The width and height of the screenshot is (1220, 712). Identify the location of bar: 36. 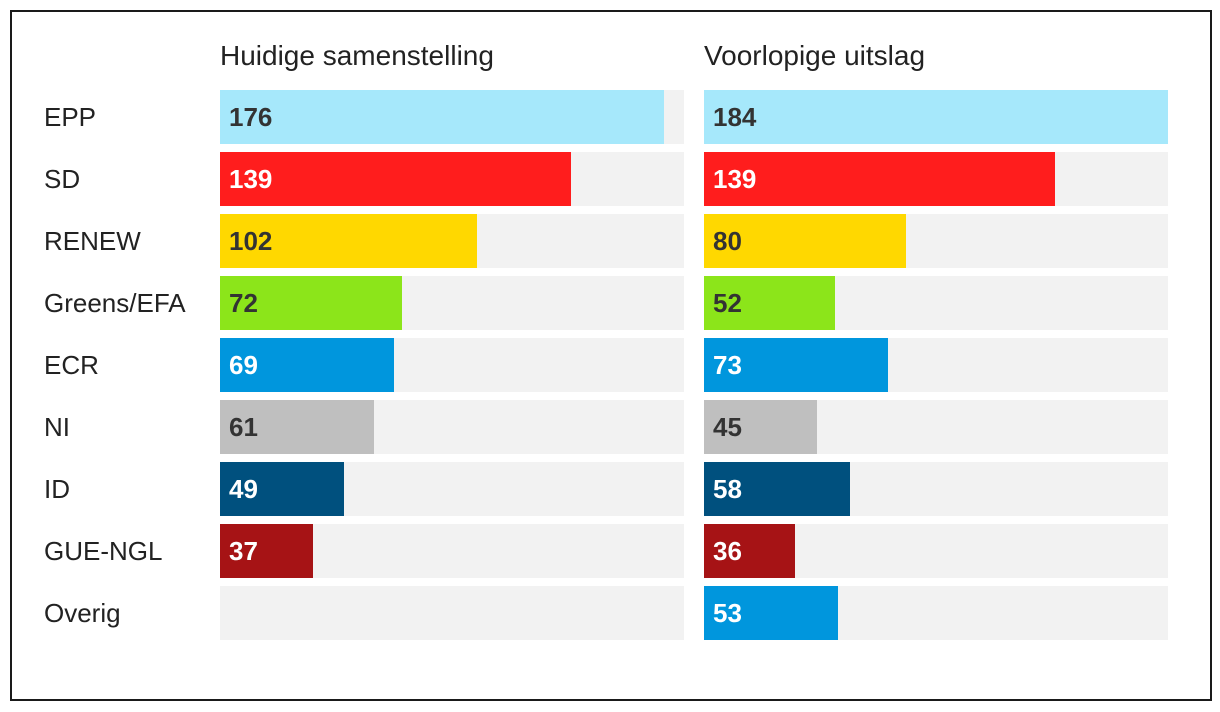
(749, 551).